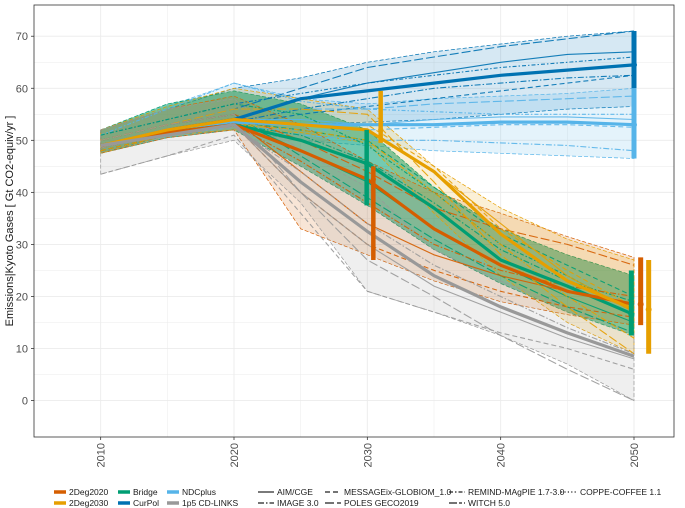 Image resolution: width=685 pixels, height=508 pixels. Describe the element at coordinates (367, 109) in the screenshot. I see `model-line-NDCplus` at that location.